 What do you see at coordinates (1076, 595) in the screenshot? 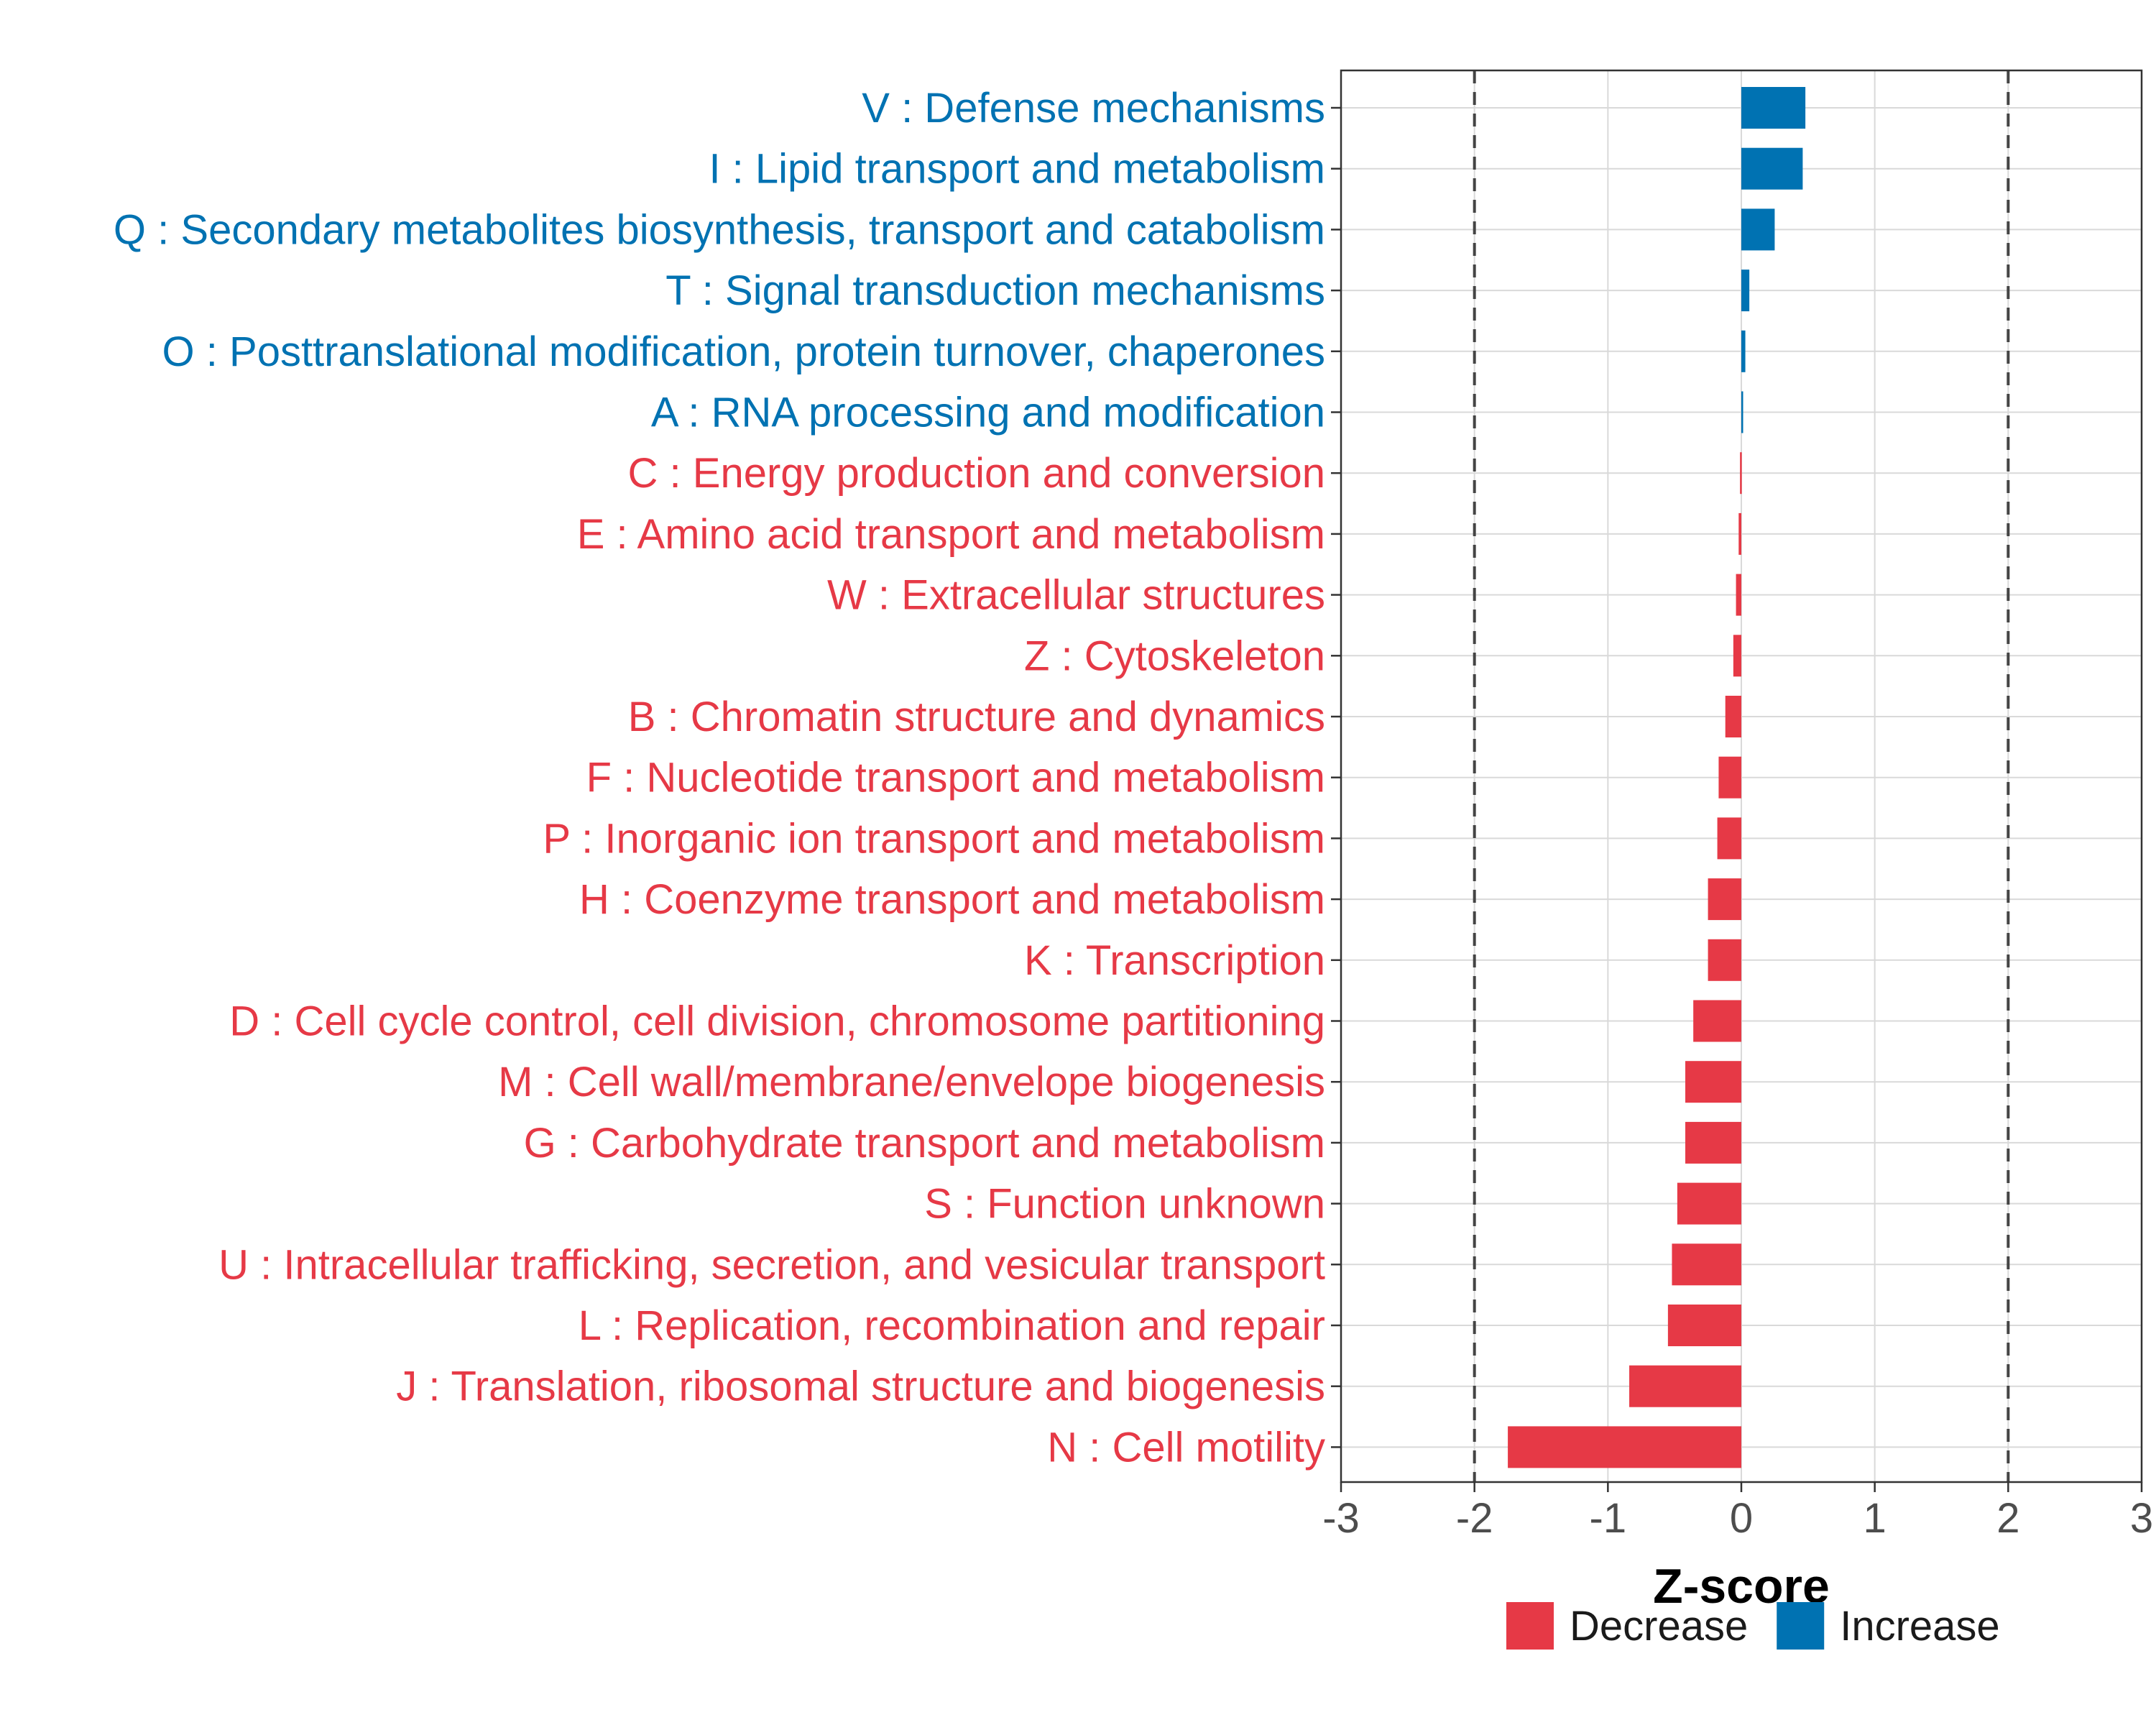
I see `category-label: W : Extracellular structures` at bounding box center [1076, 595].